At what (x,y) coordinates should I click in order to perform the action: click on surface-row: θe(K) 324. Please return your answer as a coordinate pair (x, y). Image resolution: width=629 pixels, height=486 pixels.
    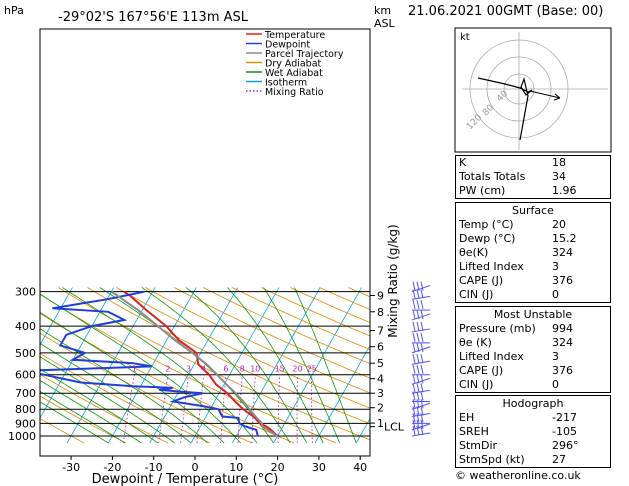
    Looking at the image, I should click on (533, 253).